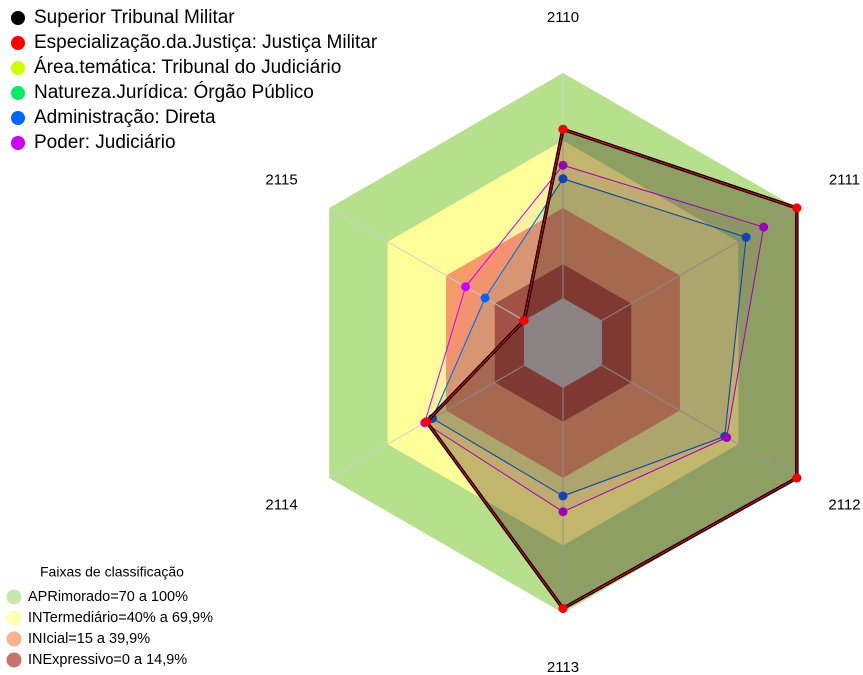 The image size is (863, 675). What do you see at coordinates (281, 179) in the screenshot?
I see `axis-label: 2115` at bounding box center [281, 179].